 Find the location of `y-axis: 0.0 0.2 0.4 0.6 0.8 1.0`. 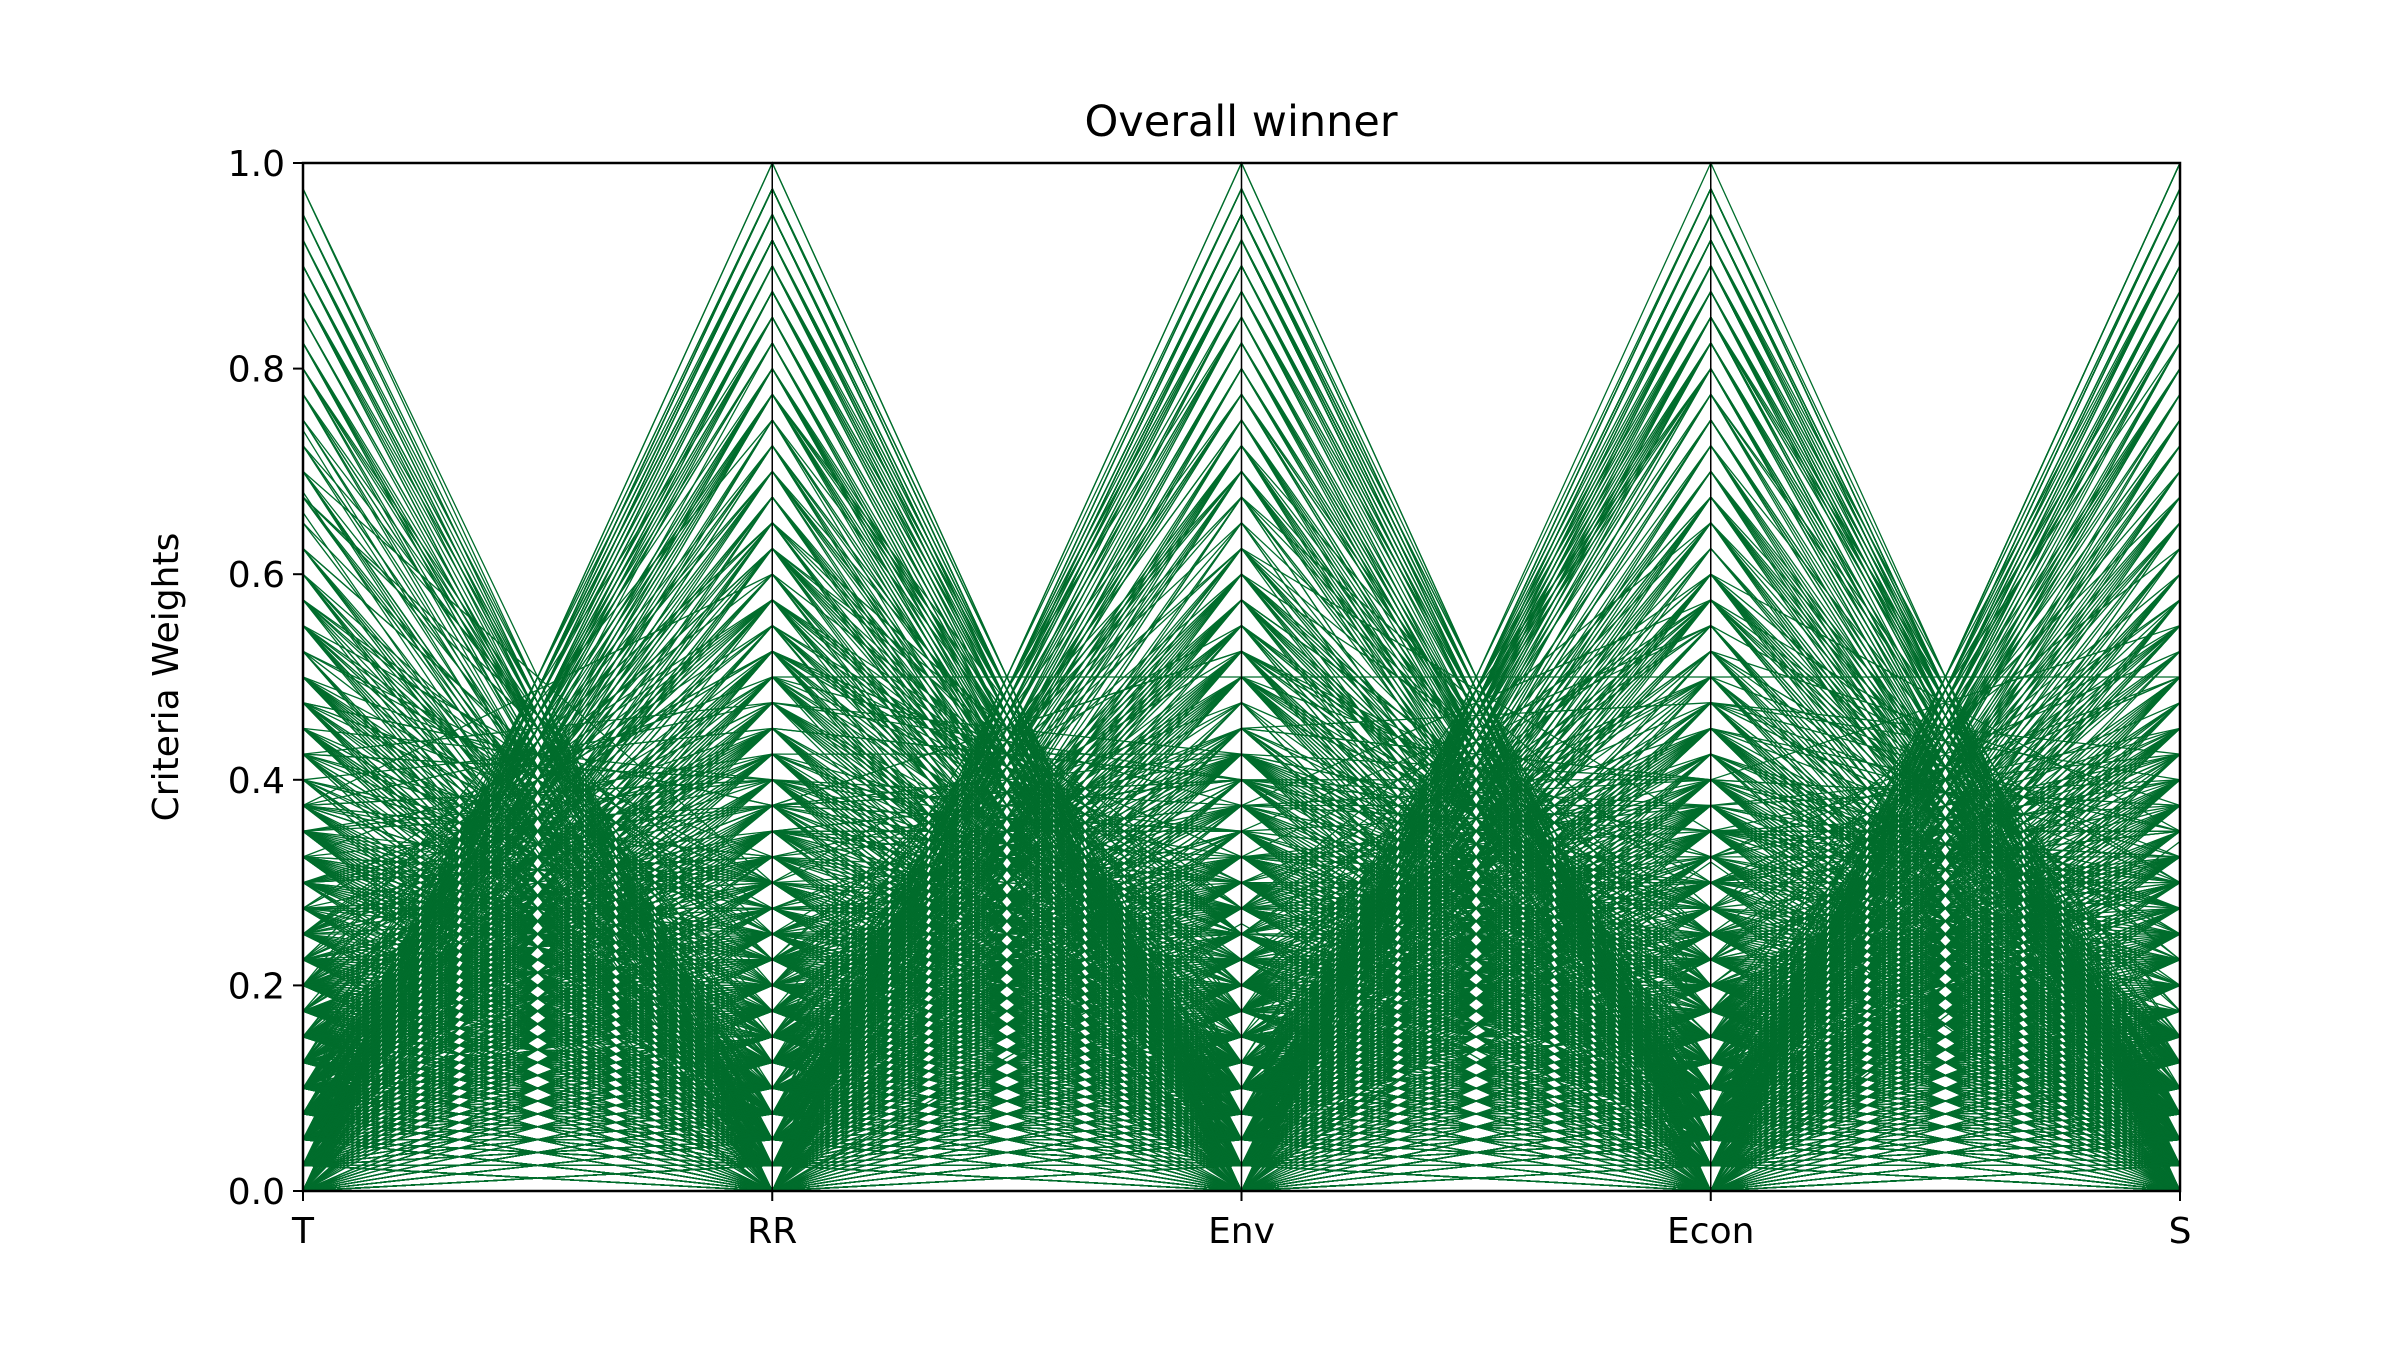

y-axis: 0.0 0.2 0.4 0.6 0.8 1.0 is located at coordinates (265, 678).